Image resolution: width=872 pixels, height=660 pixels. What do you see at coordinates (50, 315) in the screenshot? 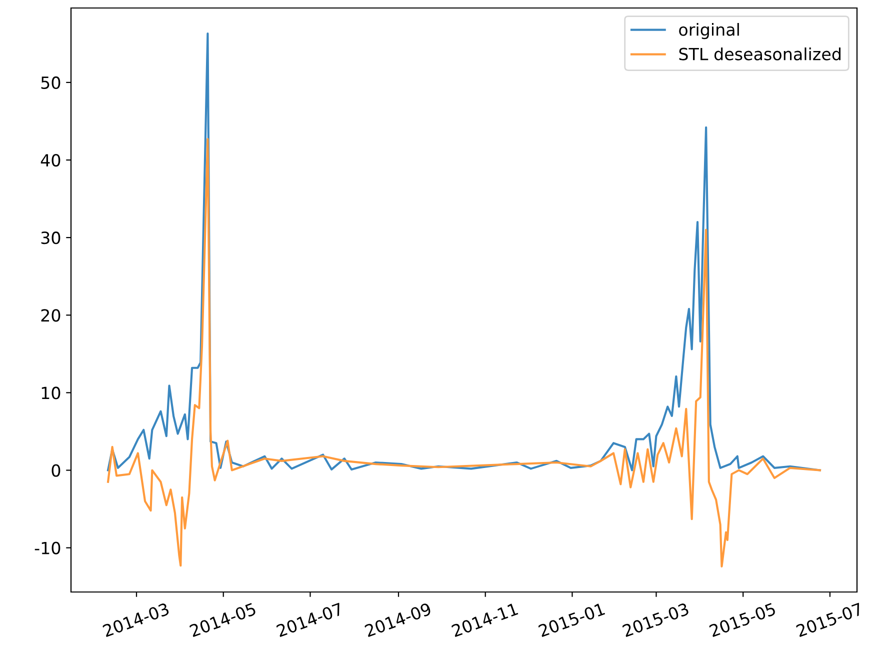
I see `y-tick-label: 20` at bounding box center [50, 315].